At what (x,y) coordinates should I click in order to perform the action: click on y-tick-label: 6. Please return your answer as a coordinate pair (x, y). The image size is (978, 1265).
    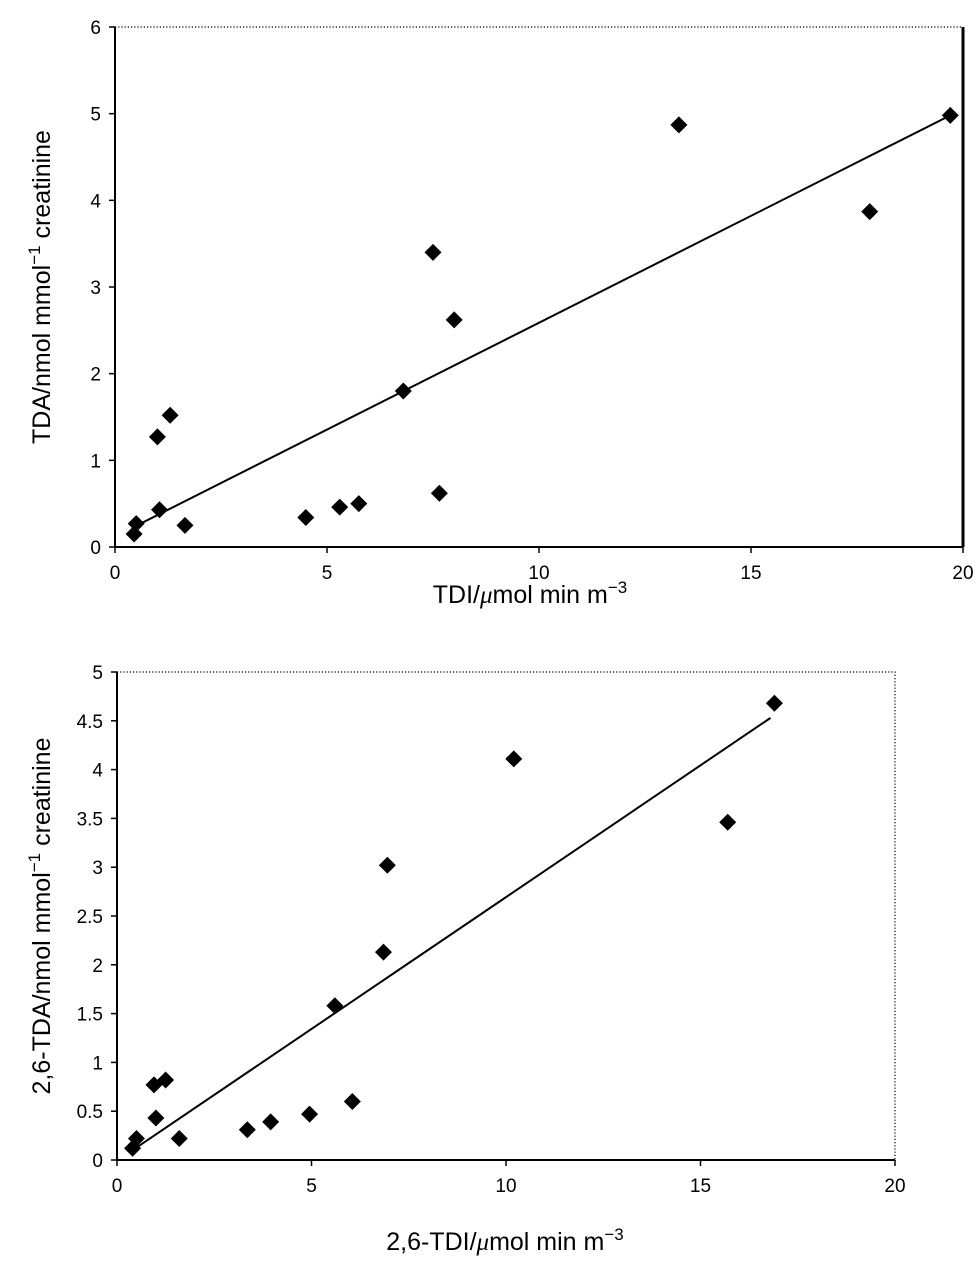
    Looking at the image, I should click on (95, 28).